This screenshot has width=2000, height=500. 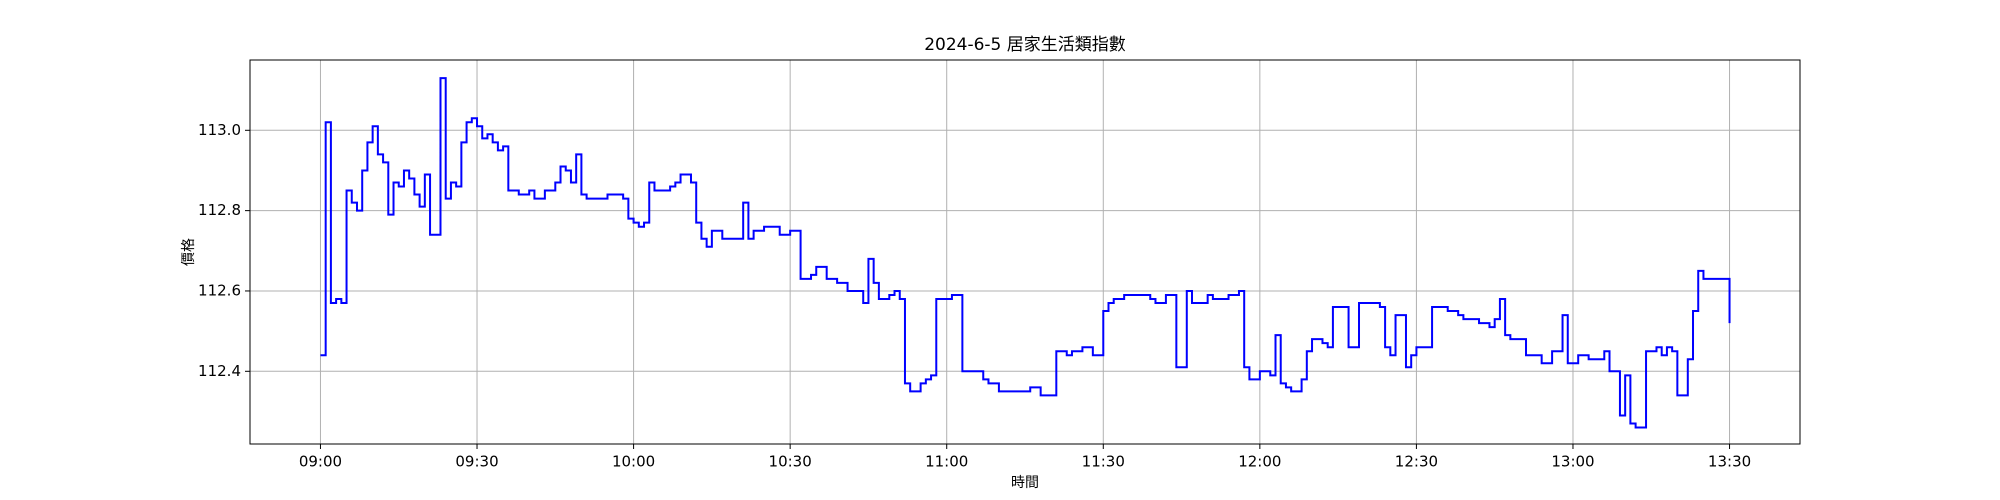 I want to click on x-axis-label: 時間, so click(x=1025, y=483).